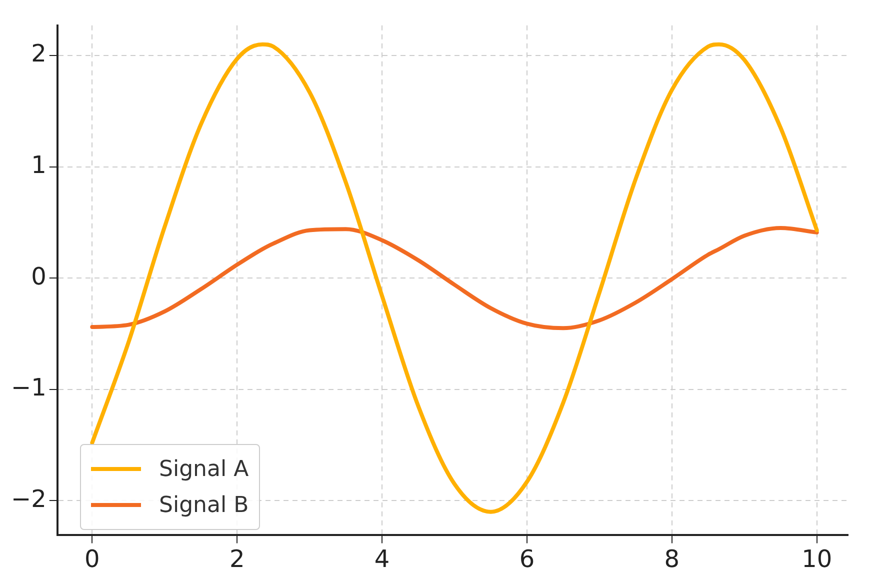 The image size is (877, 586). I want to click on legend-label: Signal A, so click(204, 469).